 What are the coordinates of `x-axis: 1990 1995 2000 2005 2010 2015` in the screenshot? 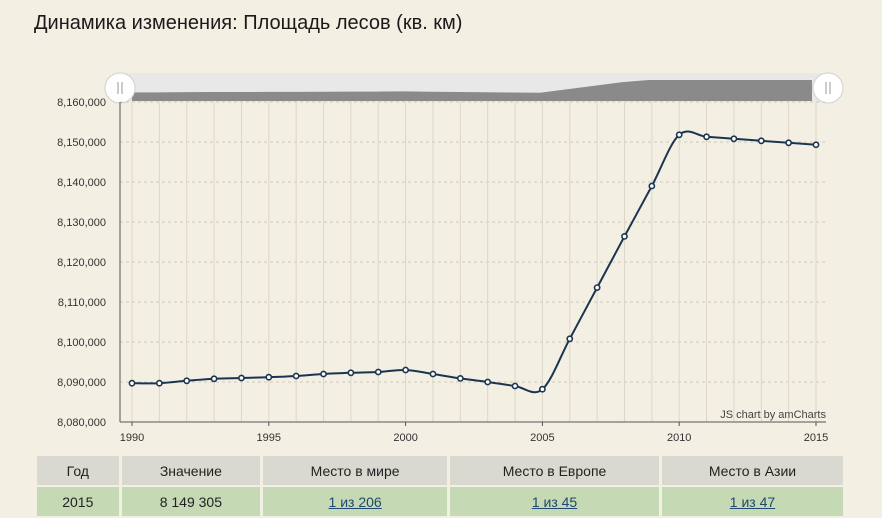 It's located at (474, 432).